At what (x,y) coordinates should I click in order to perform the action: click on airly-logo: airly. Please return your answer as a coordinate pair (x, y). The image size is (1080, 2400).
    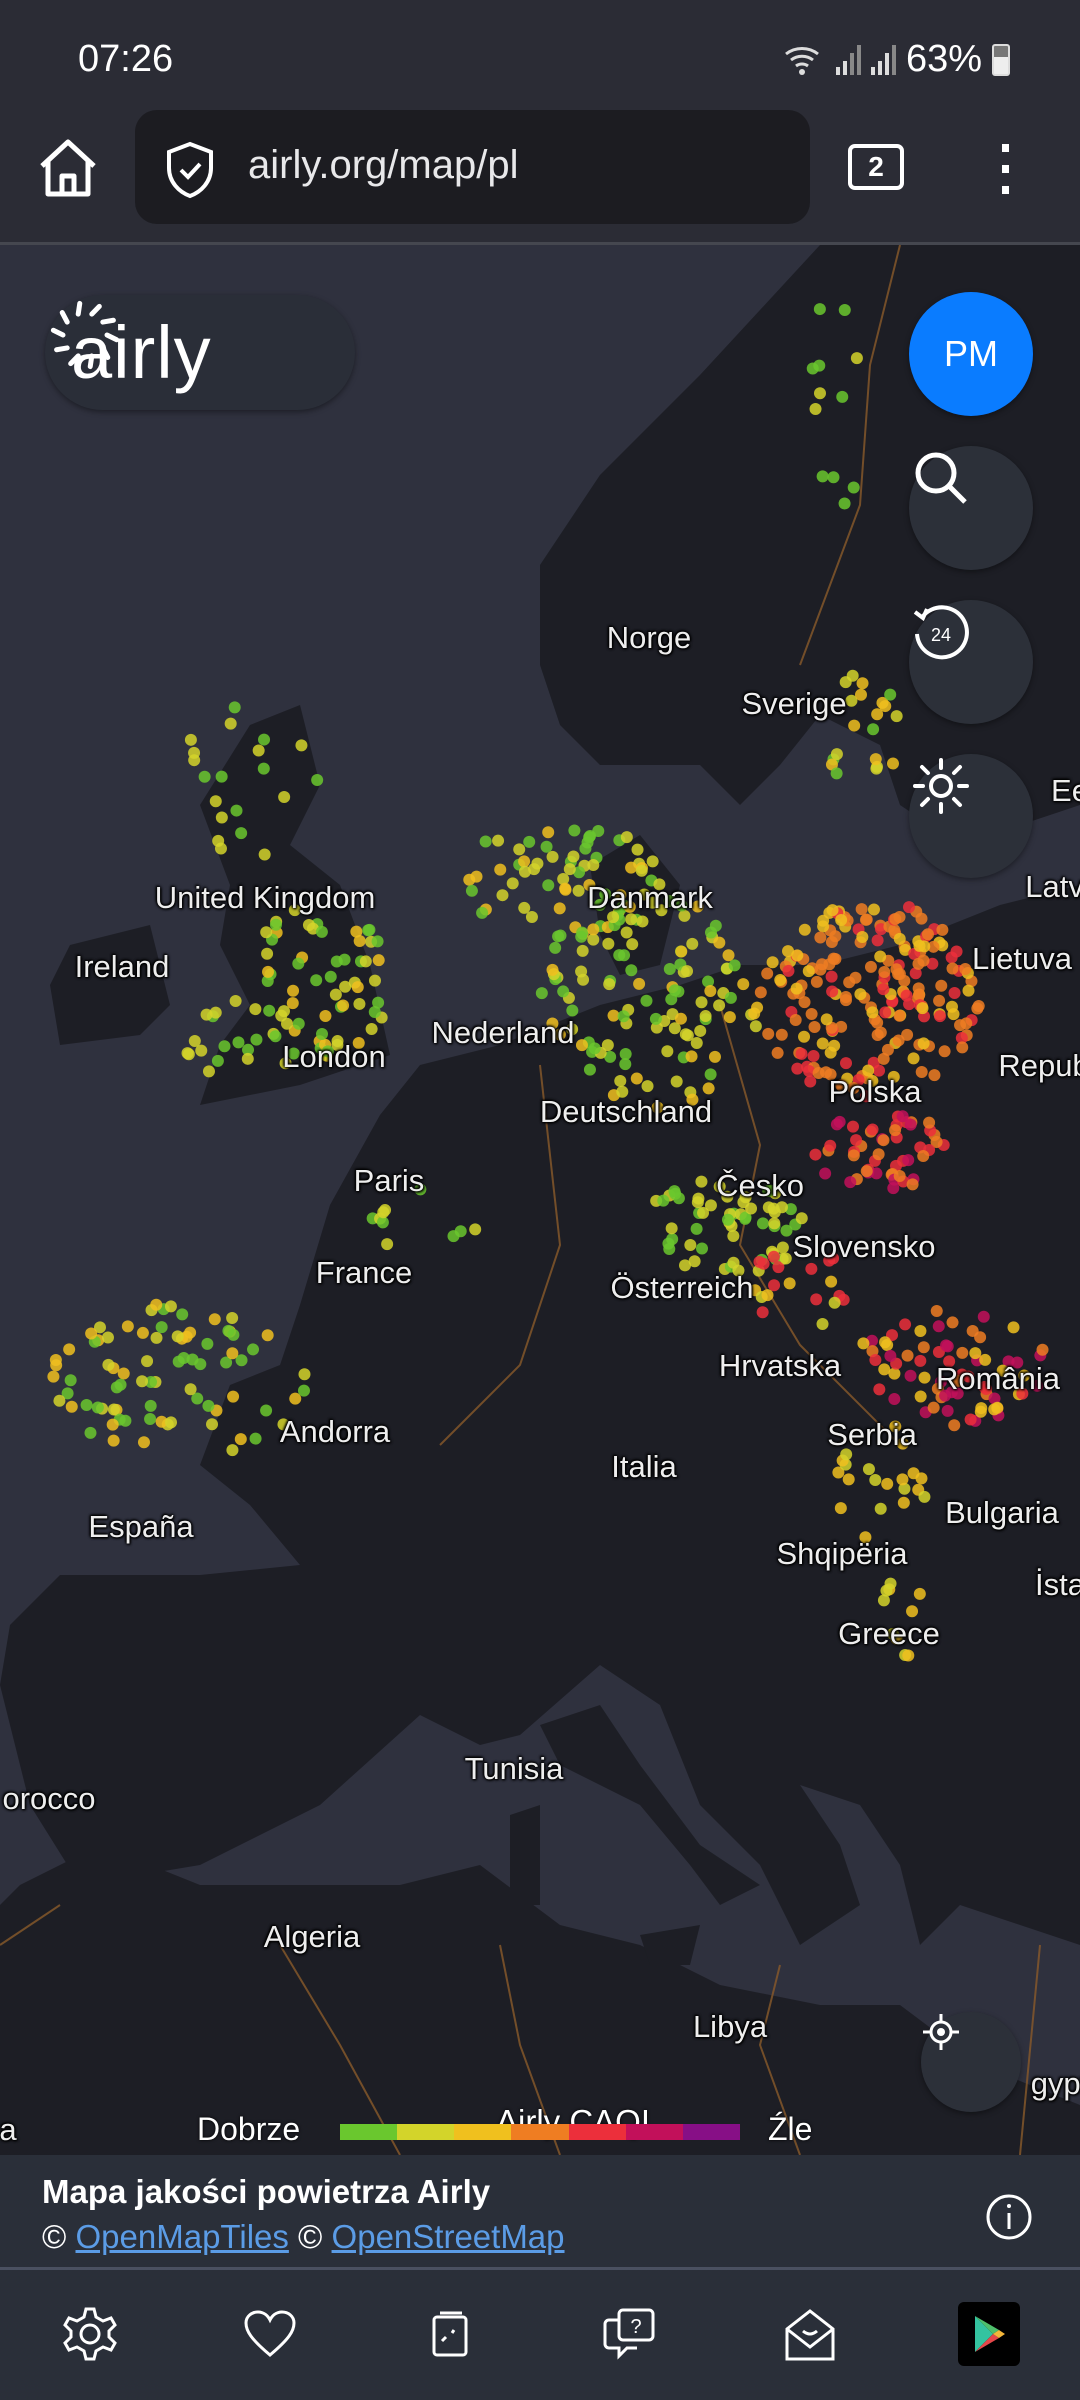
    Looking at the image, I should click on (200, 352).